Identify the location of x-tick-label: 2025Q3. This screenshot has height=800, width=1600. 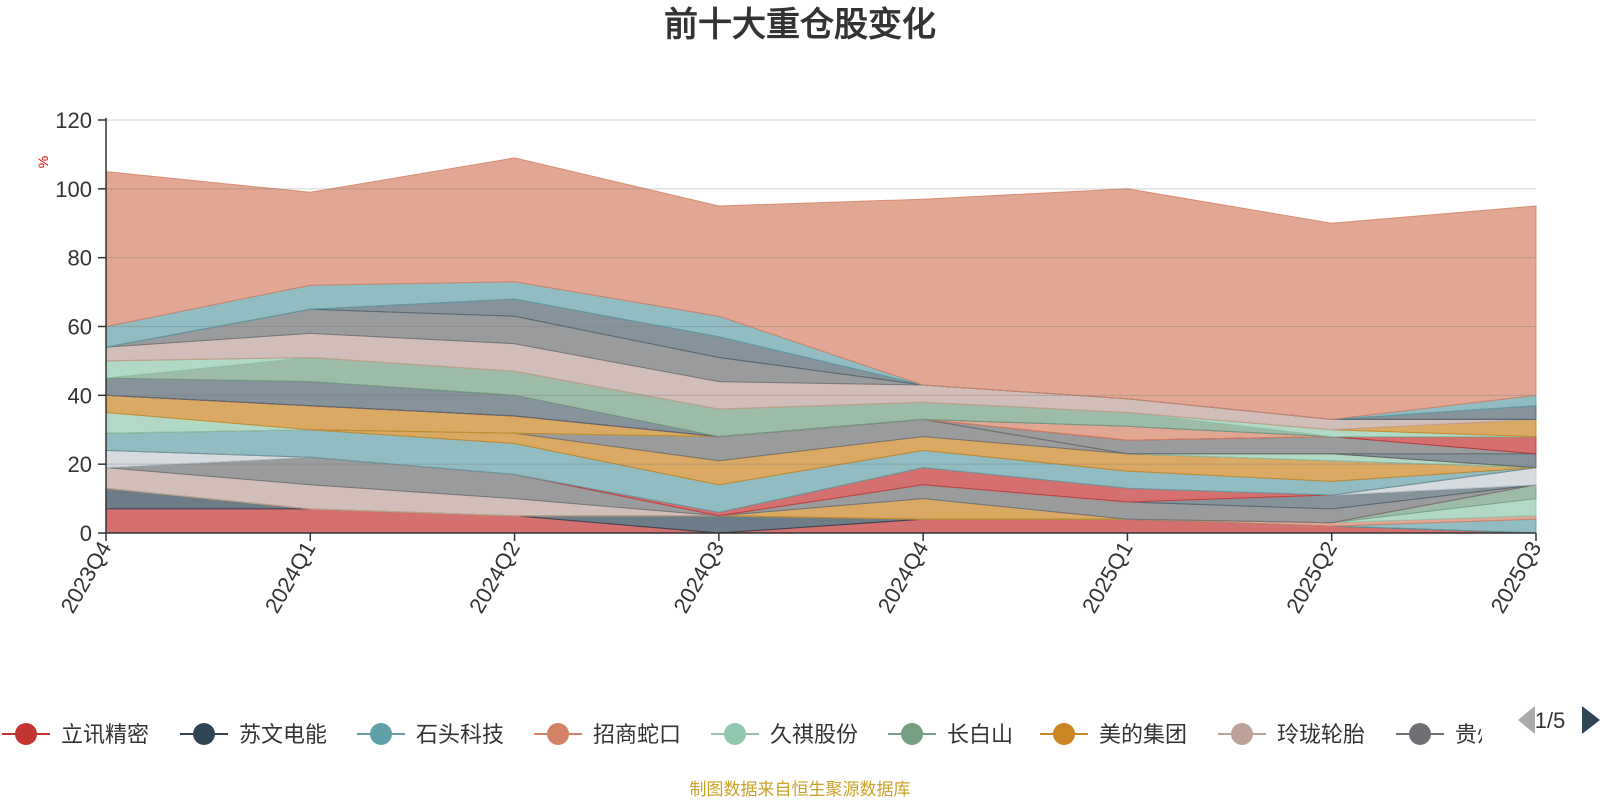
(1516, 577).